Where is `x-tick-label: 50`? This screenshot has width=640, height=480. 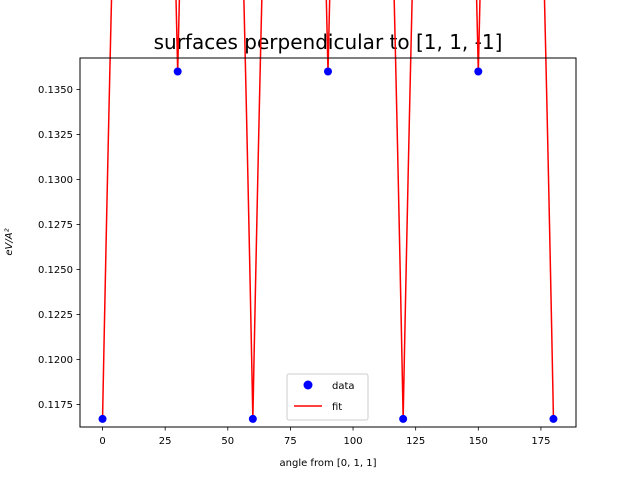 x-tick-label: 50 is located at coordinates (227, 441).